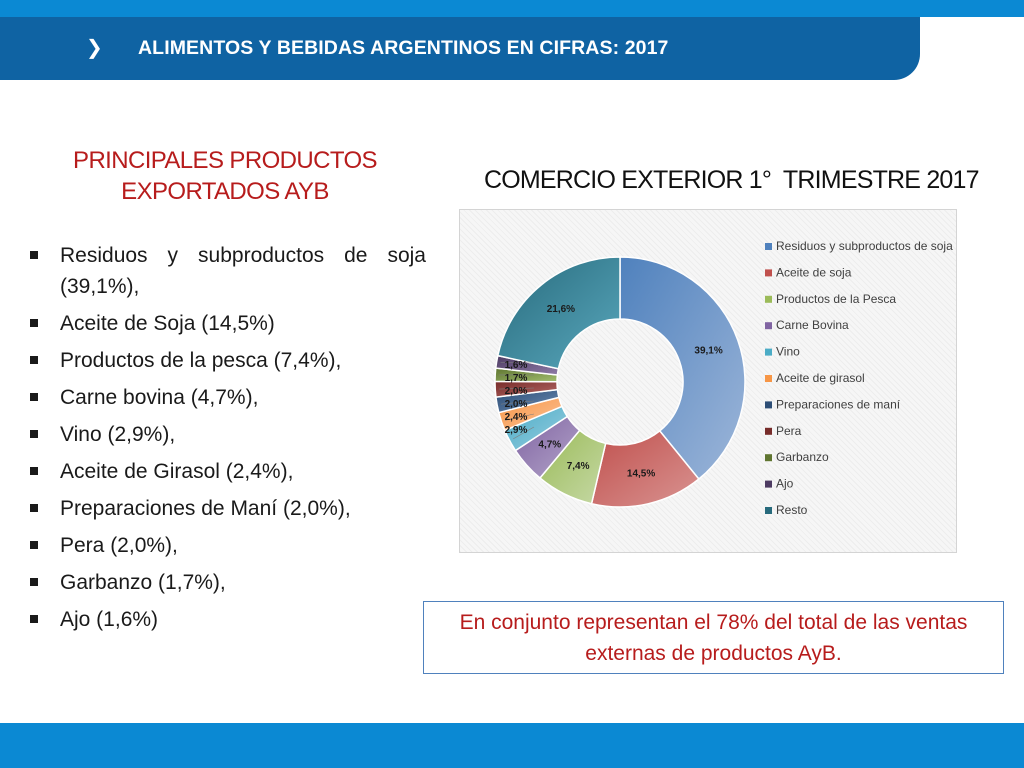 This screenshot has height=768, width=1024. Describe the element at coordinates (732, 180) in the screenshot. I see `chart-section-title: COMERCIO EXTERIOR 1° TRIMESTRE 2017` at that location.